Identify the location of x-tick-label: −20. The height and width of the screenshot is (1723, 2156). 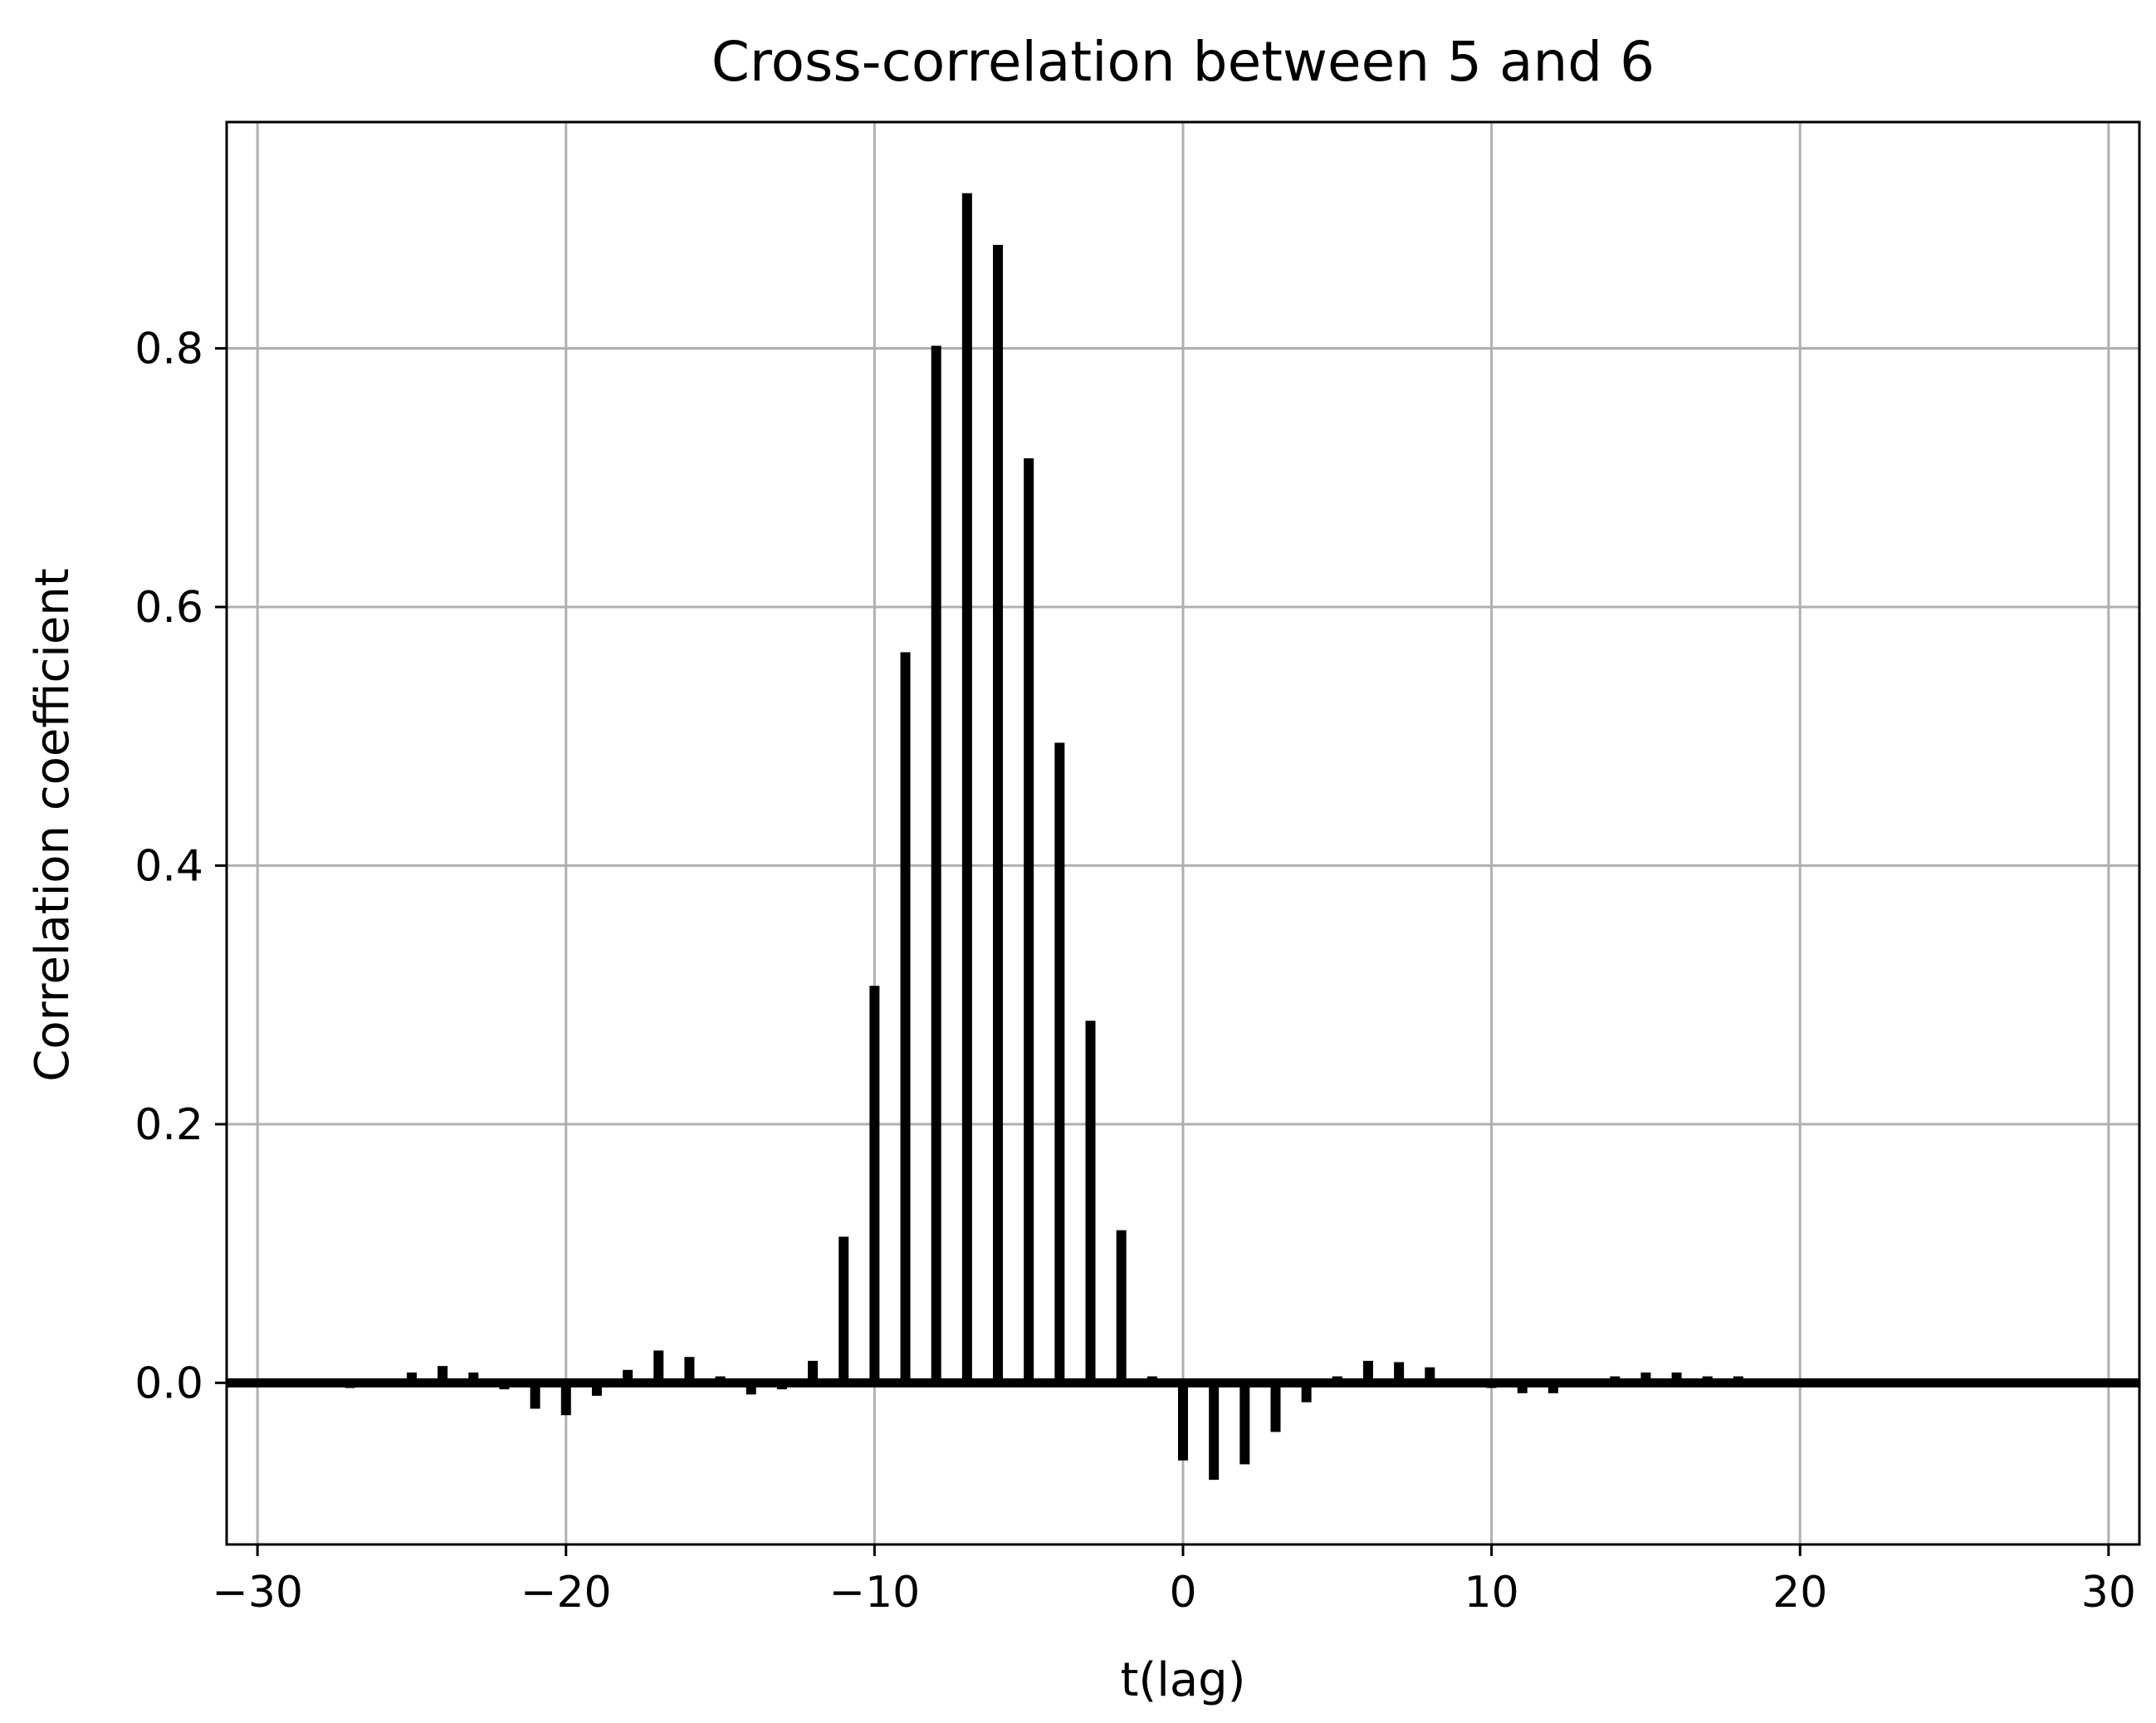
(566, 1593).